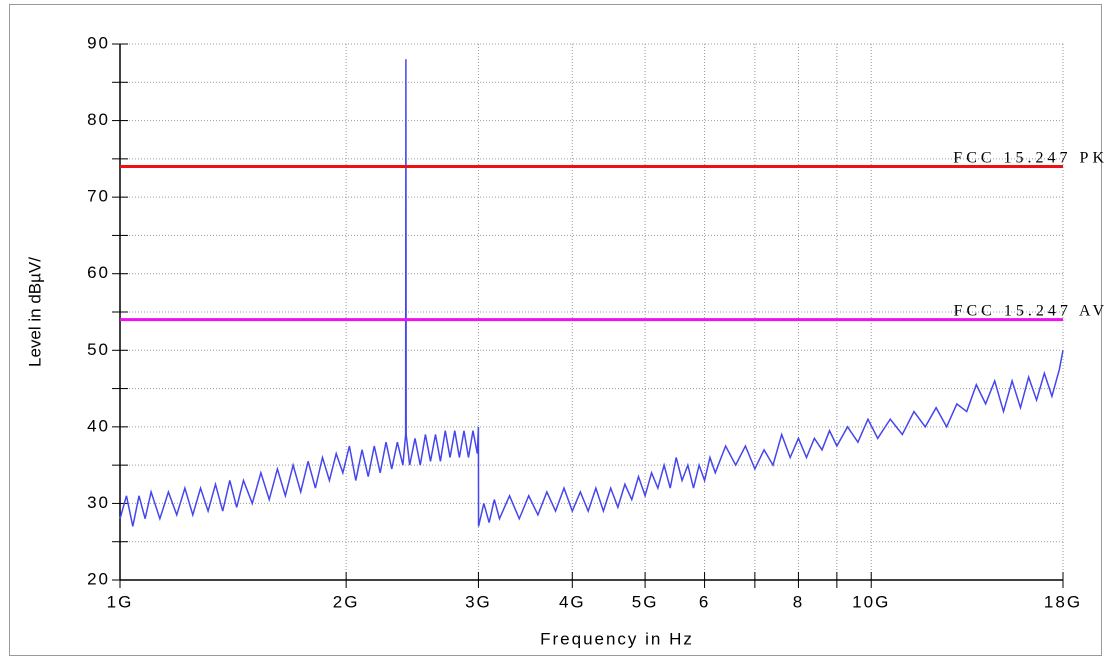 The image size is (1111, 660). What do you see at coordinates (1030, 158) in the screenshot?
I see `limit-label: FCC 15.247 PK` at bounding box center [1030, 158].